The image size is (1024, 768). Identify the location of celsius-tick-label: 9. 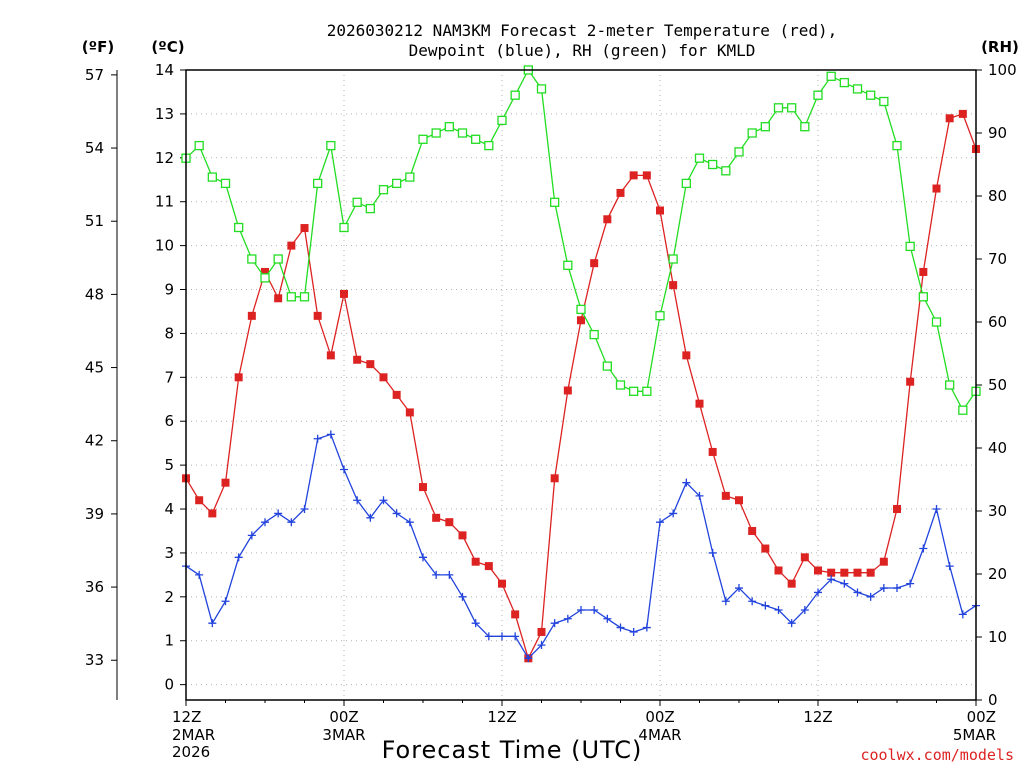
(169, 290).